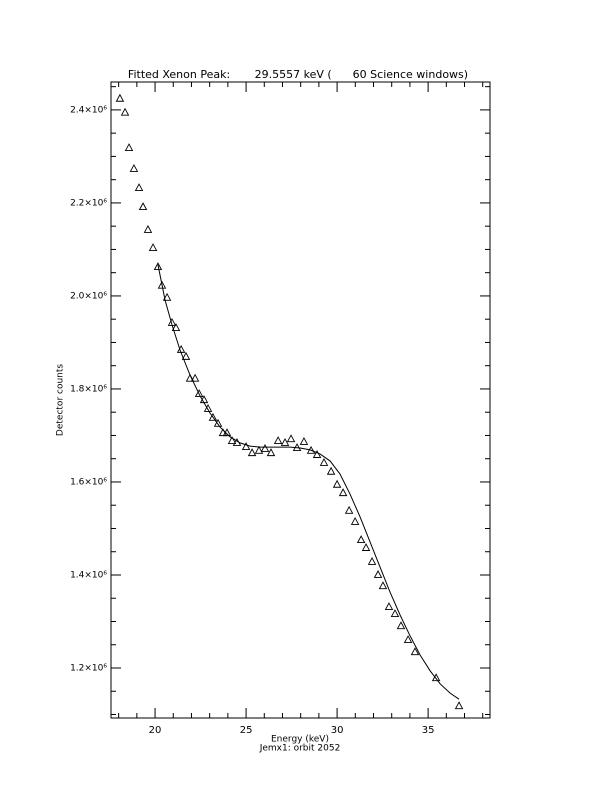 The image size is (612, 792). What do you see at coordinates (246, 730) in the screenshot?
I see `x-tick-label: 25` at bounding box center [246, 730].